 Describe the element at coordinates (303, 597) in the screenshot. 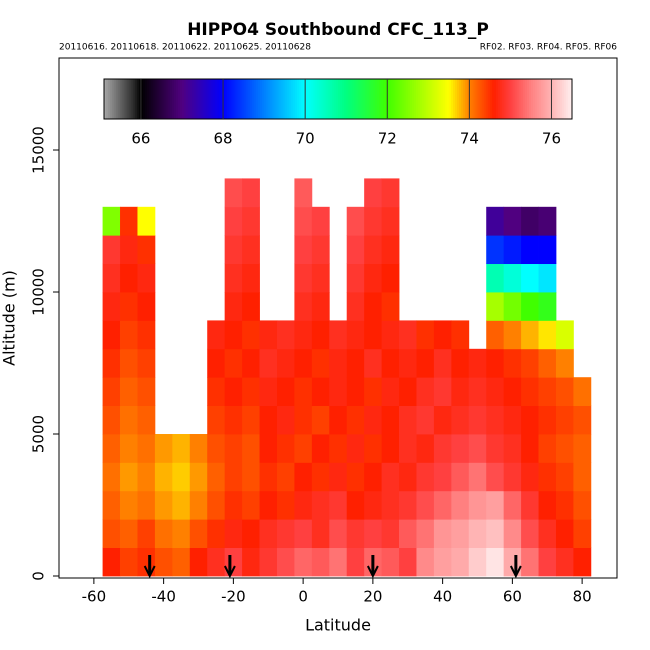

I see `x-tick-label: 0` at that location.